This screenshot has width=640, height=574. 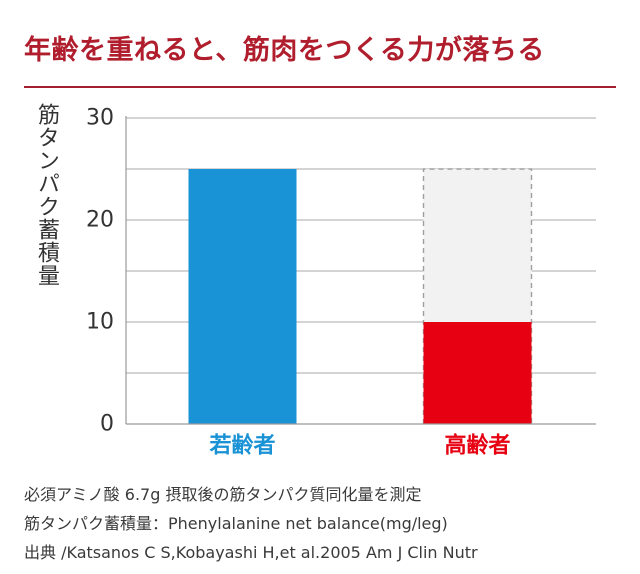 I want to click on y-axis-label: 筋タンパク蓄積量, so click(x=46, y=195).